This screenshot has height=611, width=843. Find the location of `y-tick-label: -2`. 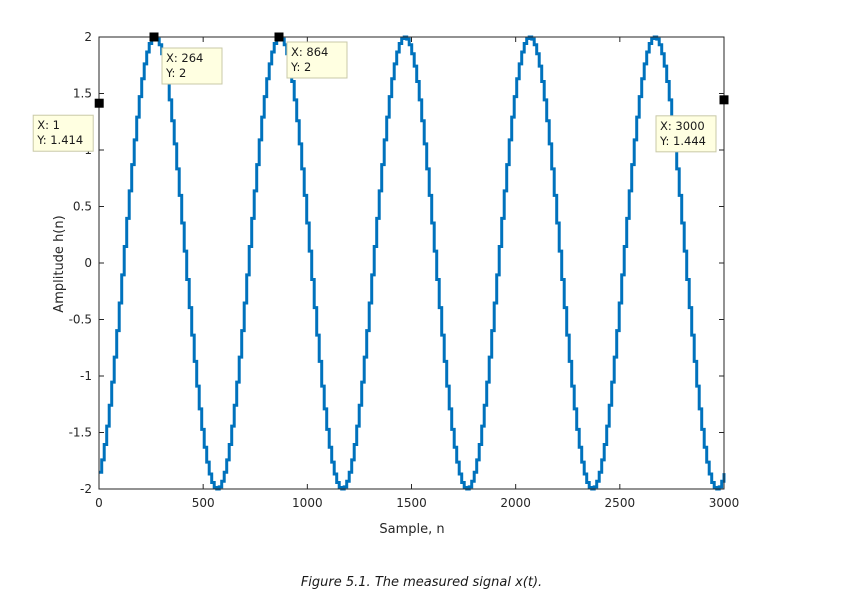

y-tick-label: -2 is located at coordinates (86, 489).